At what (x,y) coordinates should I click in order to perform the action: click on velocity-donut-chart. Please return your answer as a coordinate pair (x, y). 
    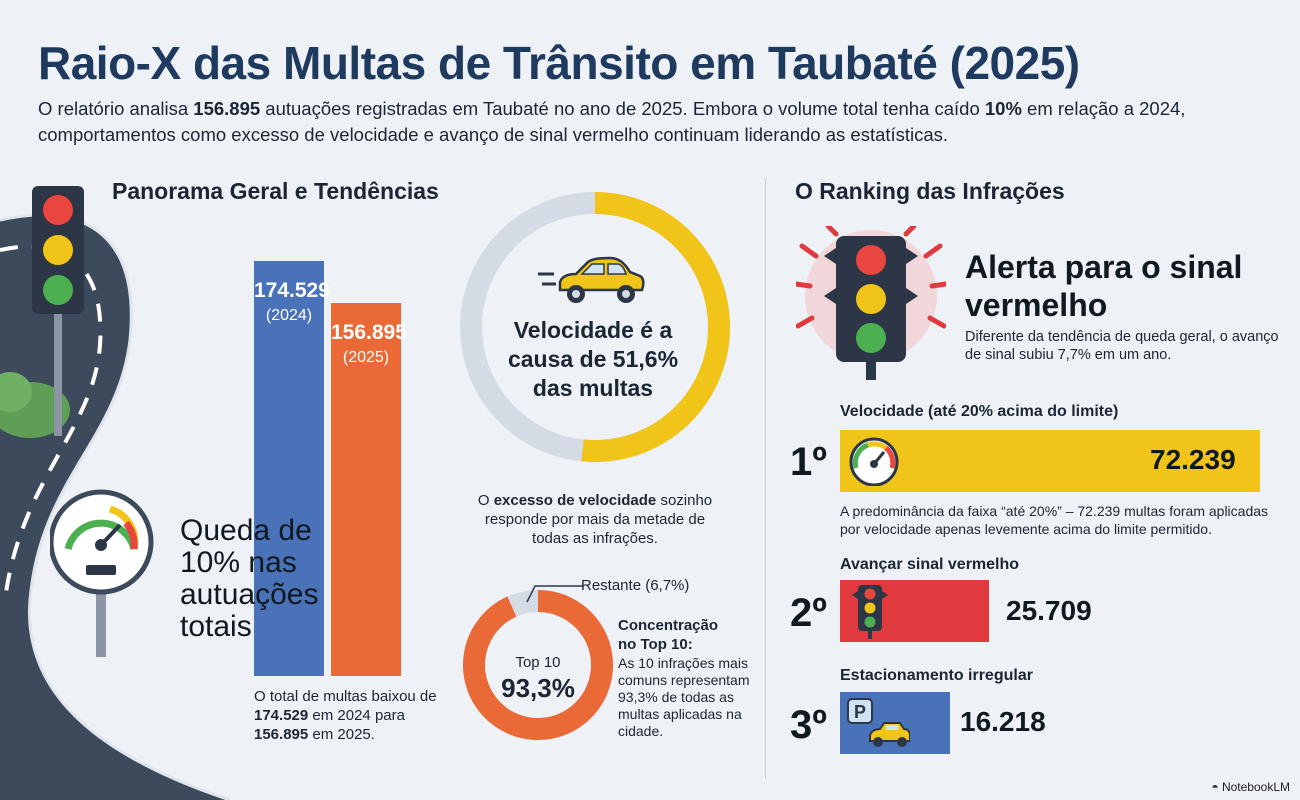
    Looking at the image, I should click on (595, 327).